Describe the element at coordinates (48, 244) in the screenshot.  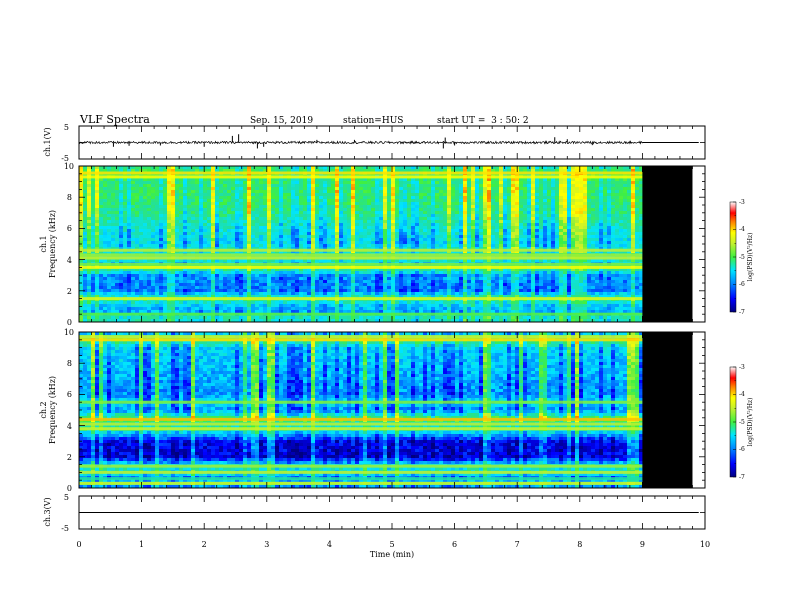
I see `ylabel-ch1-spec: ch.1Frequency (kHz)` at that location.